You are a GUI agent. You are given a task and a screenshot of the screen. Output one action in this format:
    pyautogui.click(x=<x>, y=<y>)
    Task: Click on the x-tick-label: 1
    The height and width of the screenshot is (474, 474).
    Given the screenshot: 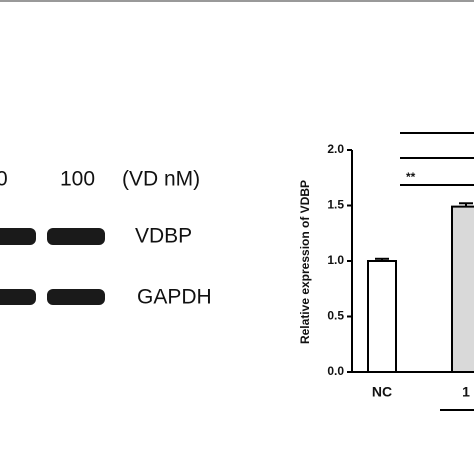 What is the action you would take?
    pyautogui.click(x=466, y=392)
    